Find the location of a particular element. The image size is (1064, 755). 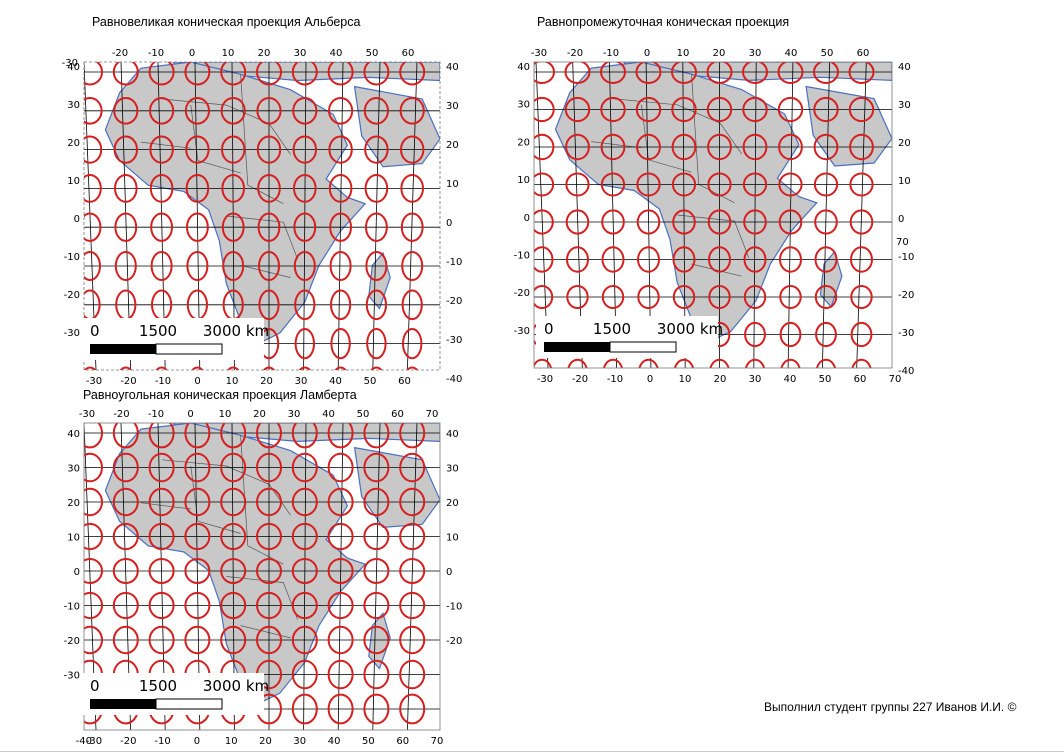

left-tick-label: 20 is located at coordinates (523, 142).